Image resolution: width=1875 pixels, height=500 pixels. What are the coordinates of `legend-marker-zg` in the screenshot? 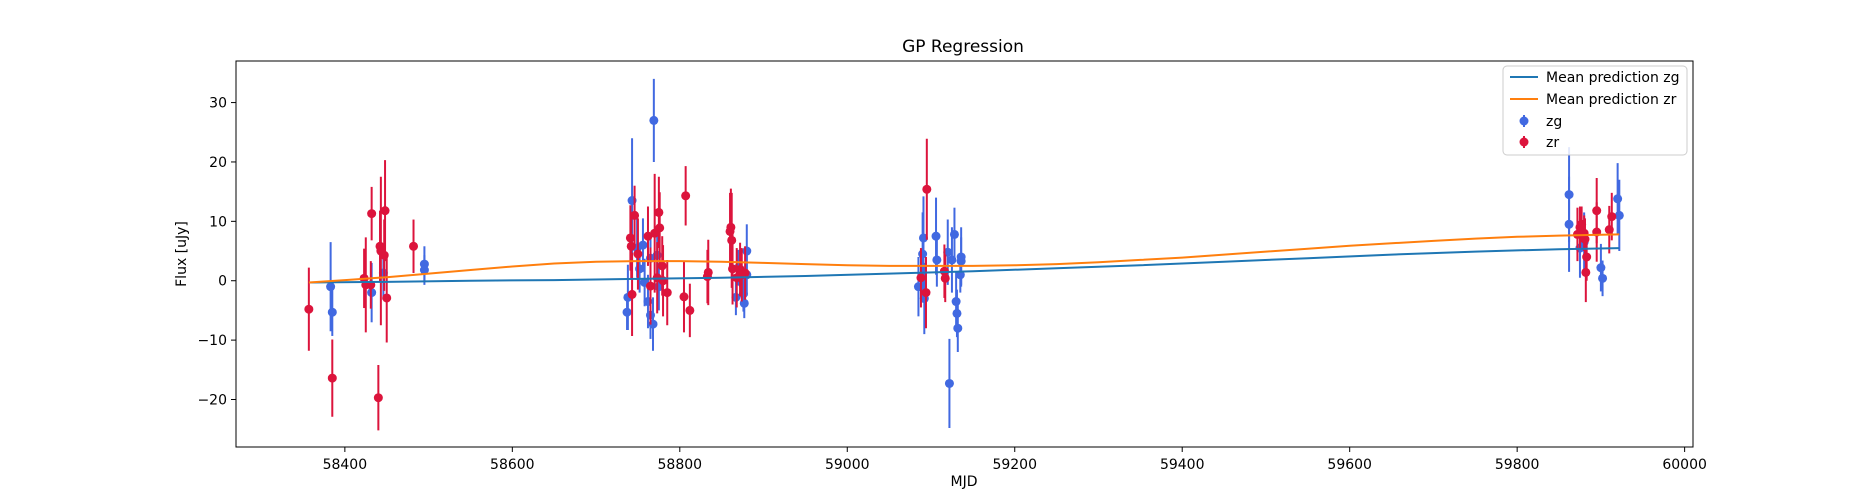 It's located at (1524, 121).